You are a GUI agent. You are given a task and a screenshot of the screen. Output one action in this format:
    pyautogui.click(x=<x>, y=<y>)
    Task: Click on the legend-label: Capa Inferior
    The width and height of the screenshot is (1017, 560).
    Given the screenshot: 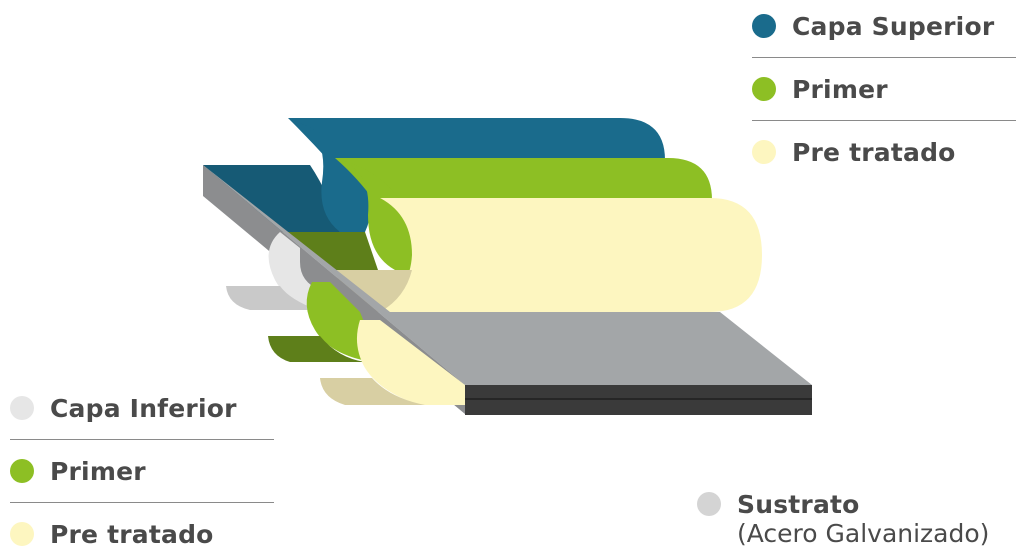 What is the action you would take?
    pyautogui.click(x=143, y=408)
    